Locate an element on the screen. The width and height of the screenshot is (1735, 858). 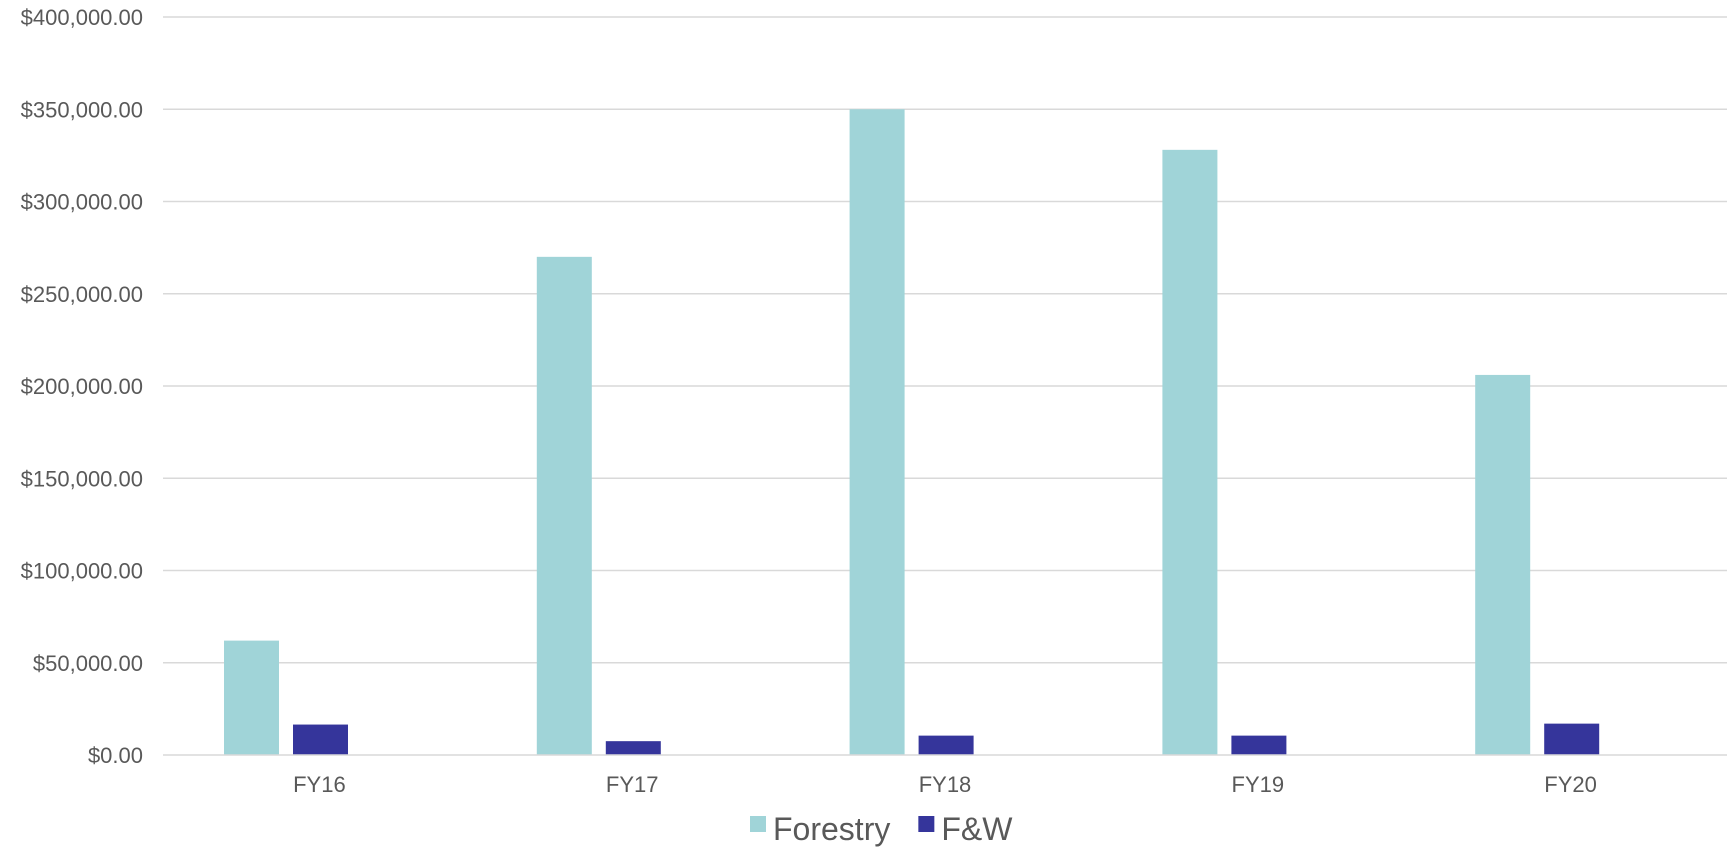
legend-item-f-w: F&W is located at coordinates (965, 829).